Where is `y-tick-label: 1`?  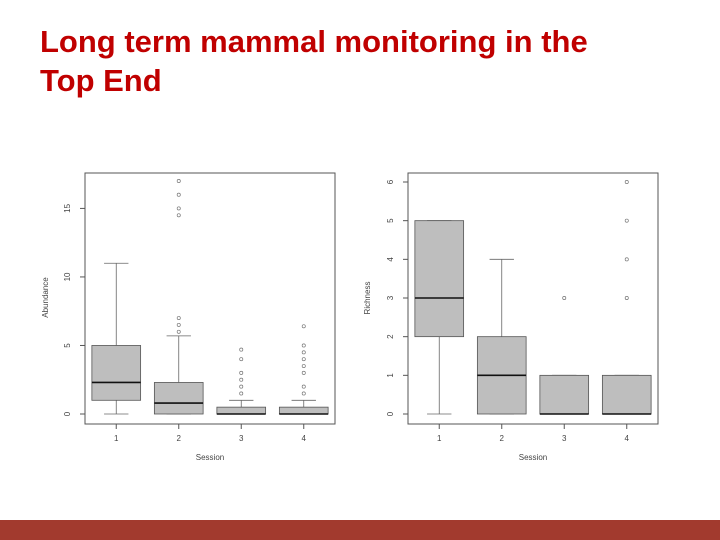 y-tick-label: 1 is located at coordinates (390, 375).